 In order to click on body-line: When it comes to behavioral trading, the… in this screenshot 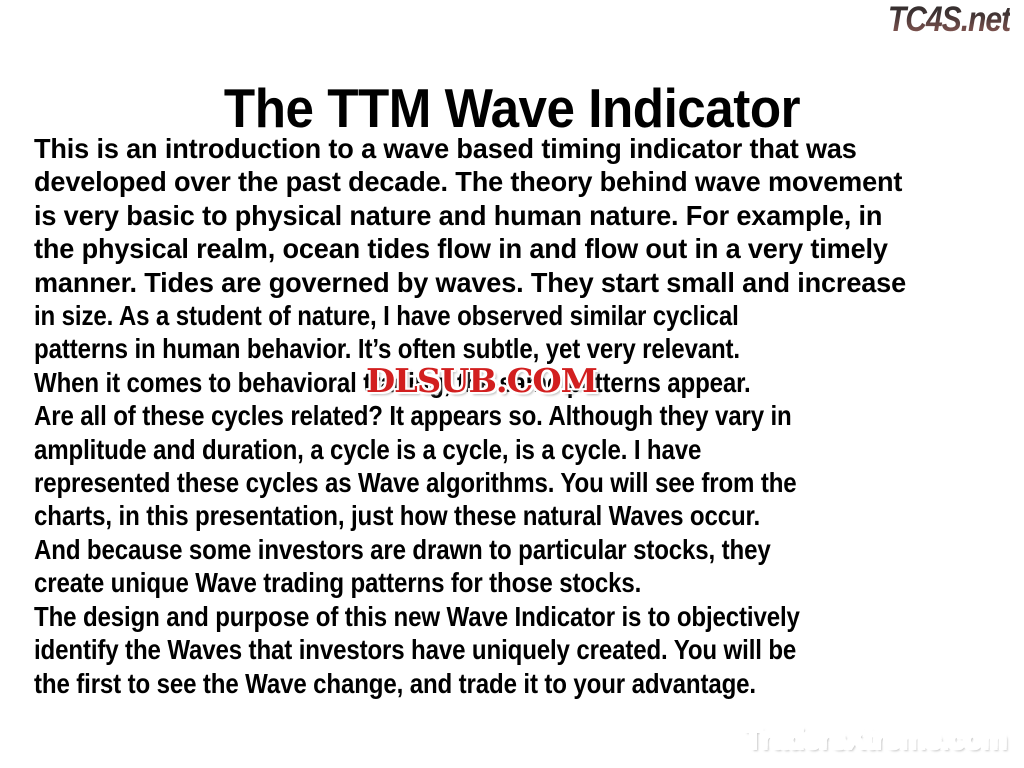, I will do `click(392, 382)`.